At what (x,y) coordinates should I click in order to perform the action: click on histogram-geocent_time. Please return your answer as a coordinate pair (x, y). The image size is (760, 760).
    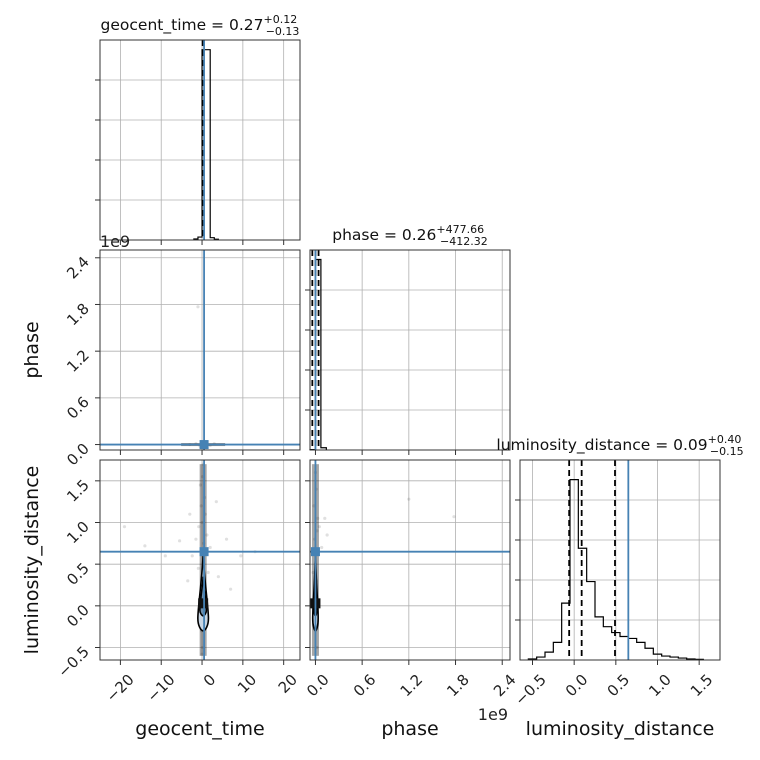
    Looking at the image, I should click on (206, 144).